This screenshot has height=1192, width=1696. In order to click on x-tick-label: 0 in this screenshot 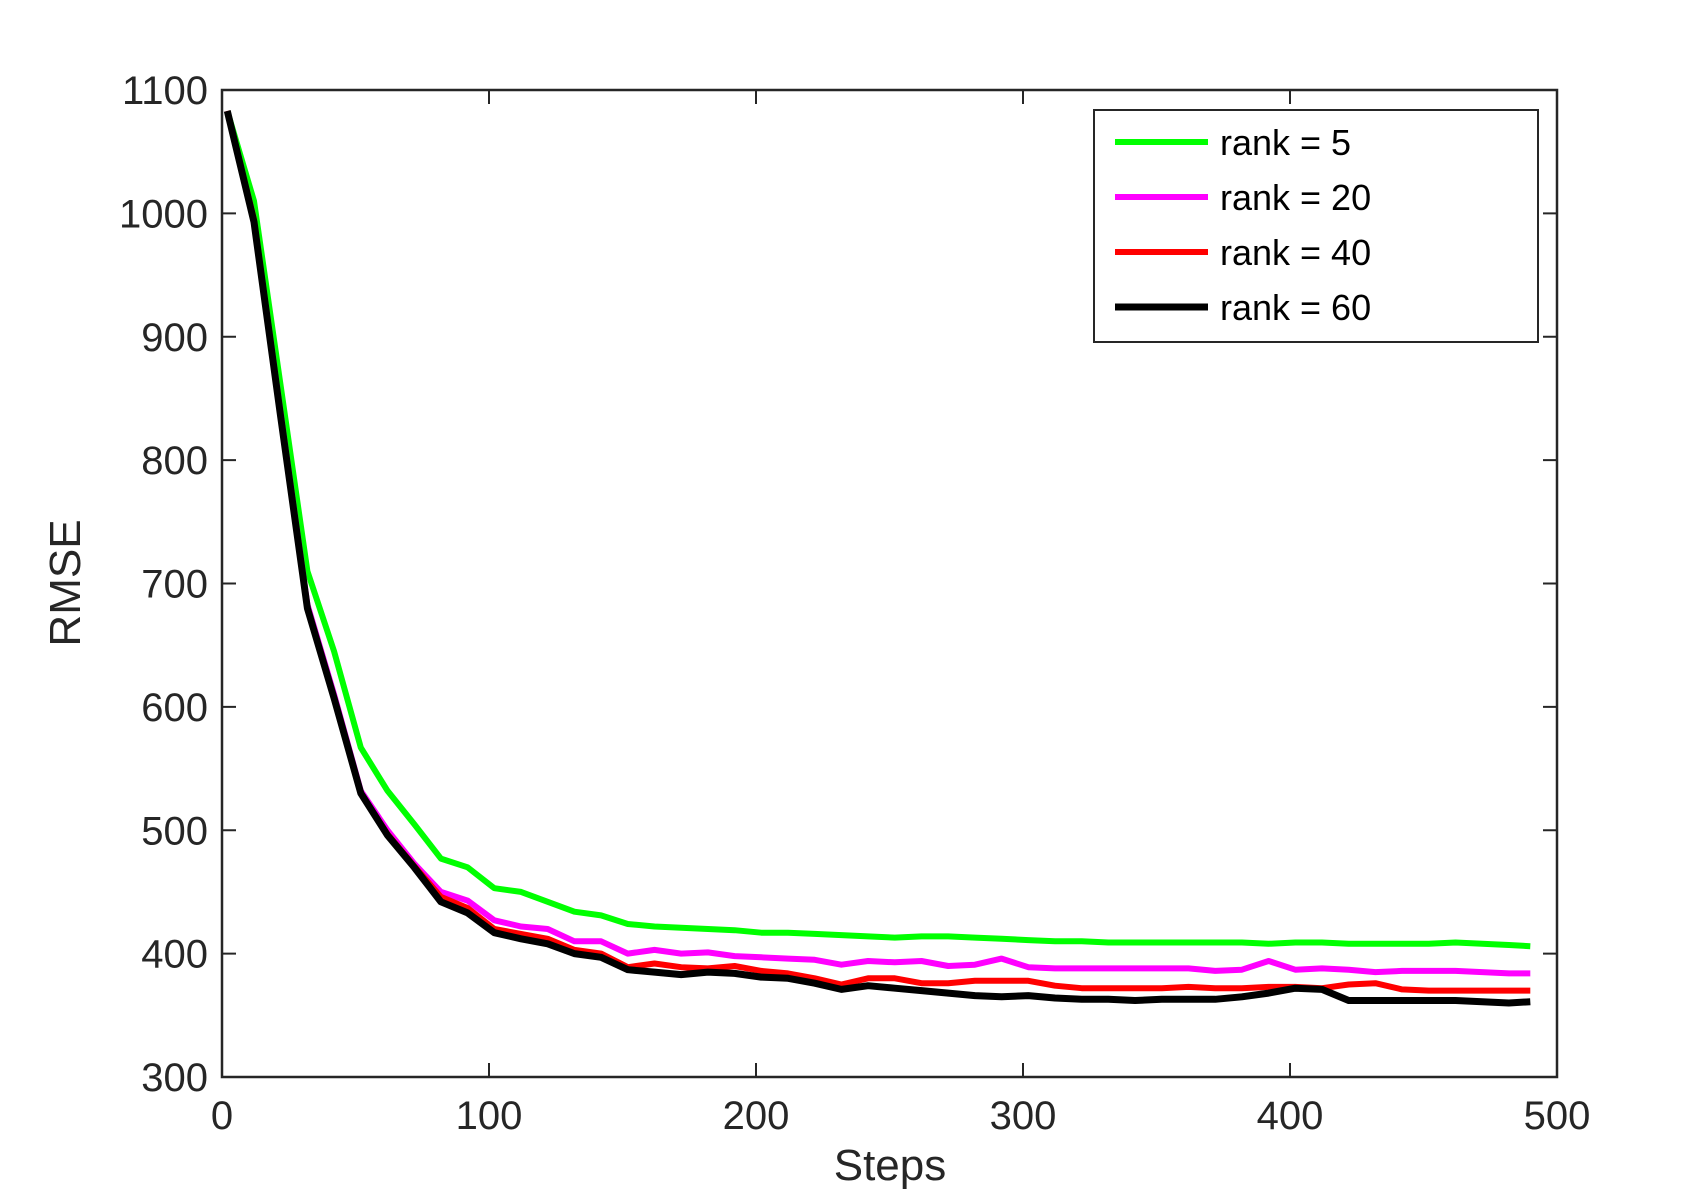, I will do `click(222, 1116)`.